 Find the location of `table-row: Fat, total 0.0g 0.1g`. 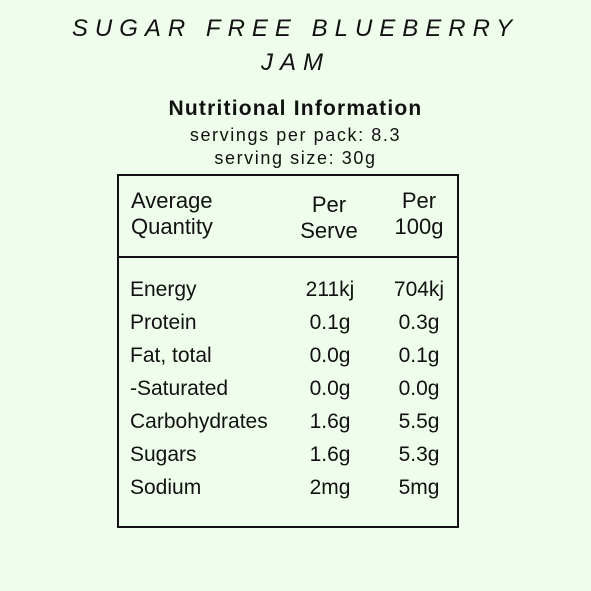

table-row: Fat, total 0.0g 0.1g is located at coordinates (288, 355).